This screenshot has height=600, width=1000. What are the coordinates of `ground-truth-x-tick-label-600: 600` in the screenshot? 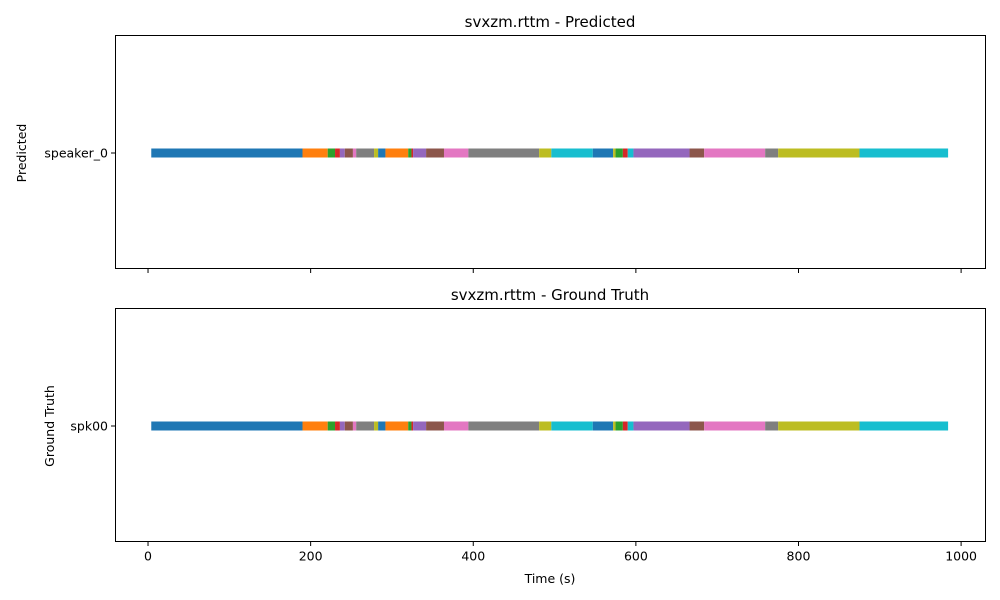 It's located at (636, 556).